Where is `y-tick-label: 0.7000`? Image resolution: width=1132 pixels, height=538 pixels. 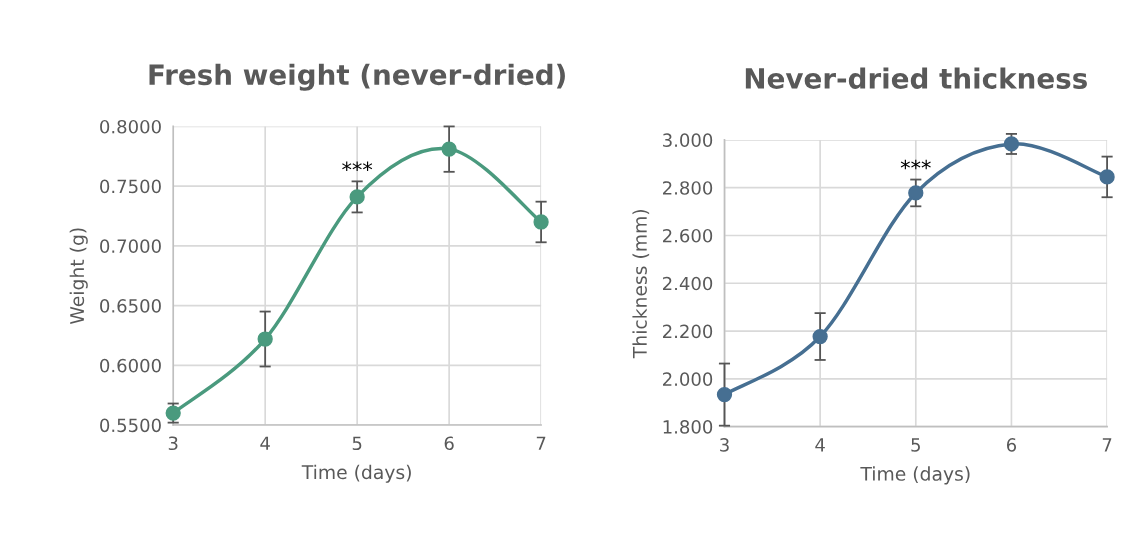
y-tick-label: 0.7000 is located at coordinates (130, 246).